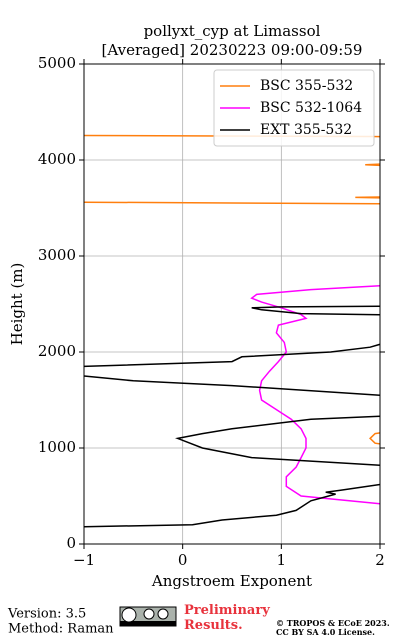 Image resolution: width=400 pixels, height=640 pixels. Describe the element at coordinates (232, 31) in the screenshot. I see `chart-title: pollyxt_cyp at Limassol` at that location.